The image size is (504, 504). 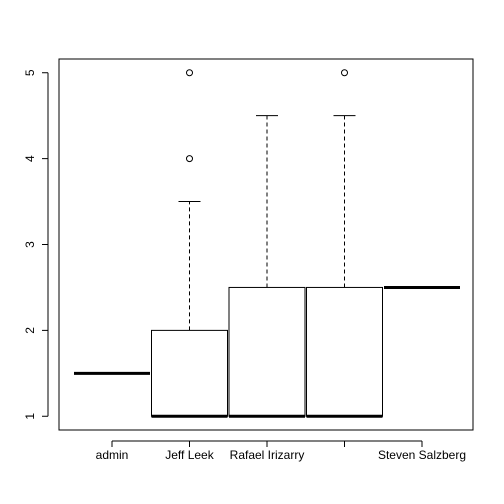 I want to click on y-tick-label: 1, so click(x=30, y=416).